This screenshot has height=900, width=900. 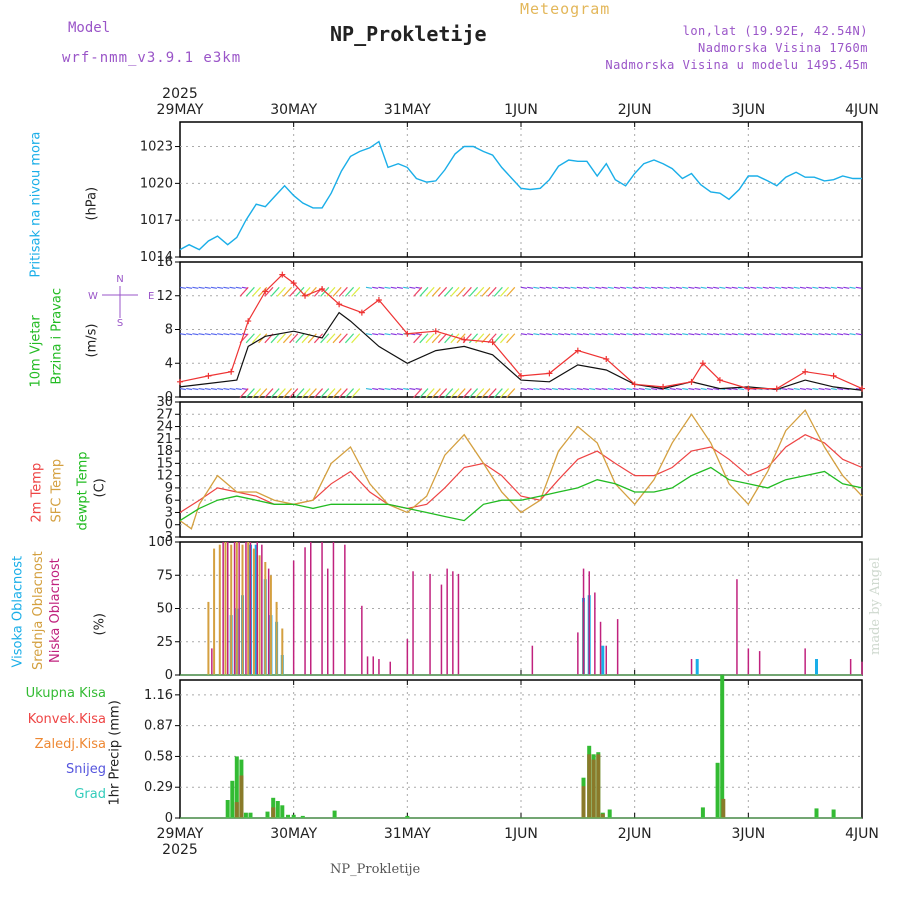 I want to click on credit-watermark: made by Angel, so click(x=875, y=606).